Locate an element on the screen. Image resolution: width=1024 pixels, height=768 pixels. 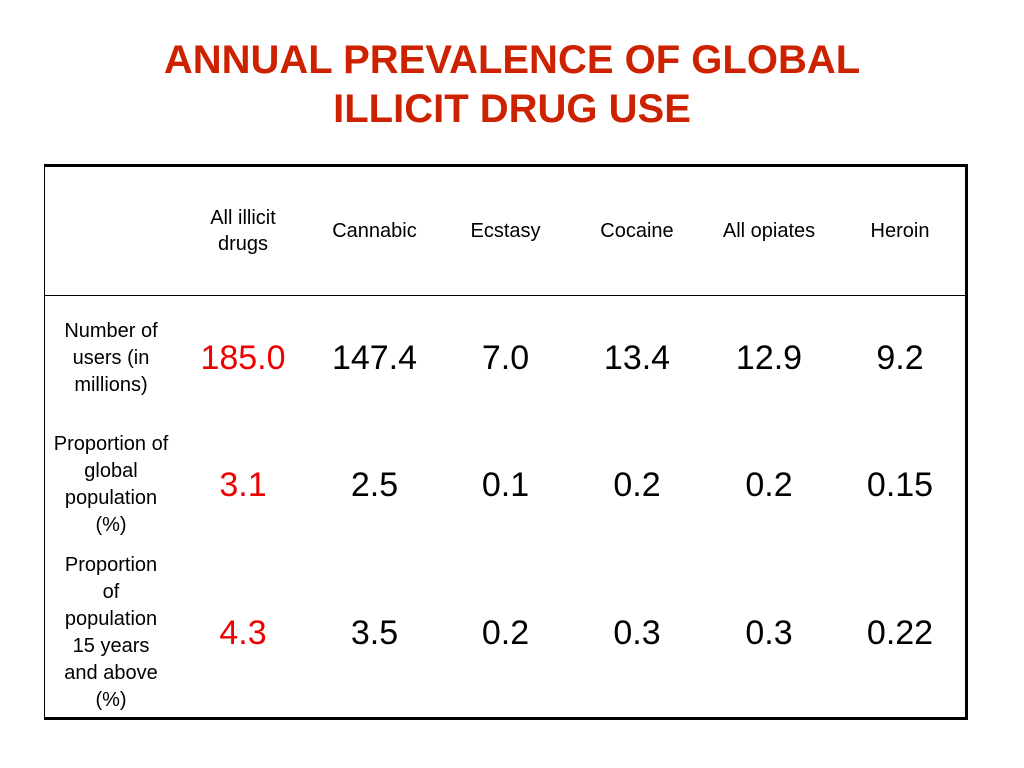
cell-all-opiates: 0.2 is located at coordinates (769, 484).